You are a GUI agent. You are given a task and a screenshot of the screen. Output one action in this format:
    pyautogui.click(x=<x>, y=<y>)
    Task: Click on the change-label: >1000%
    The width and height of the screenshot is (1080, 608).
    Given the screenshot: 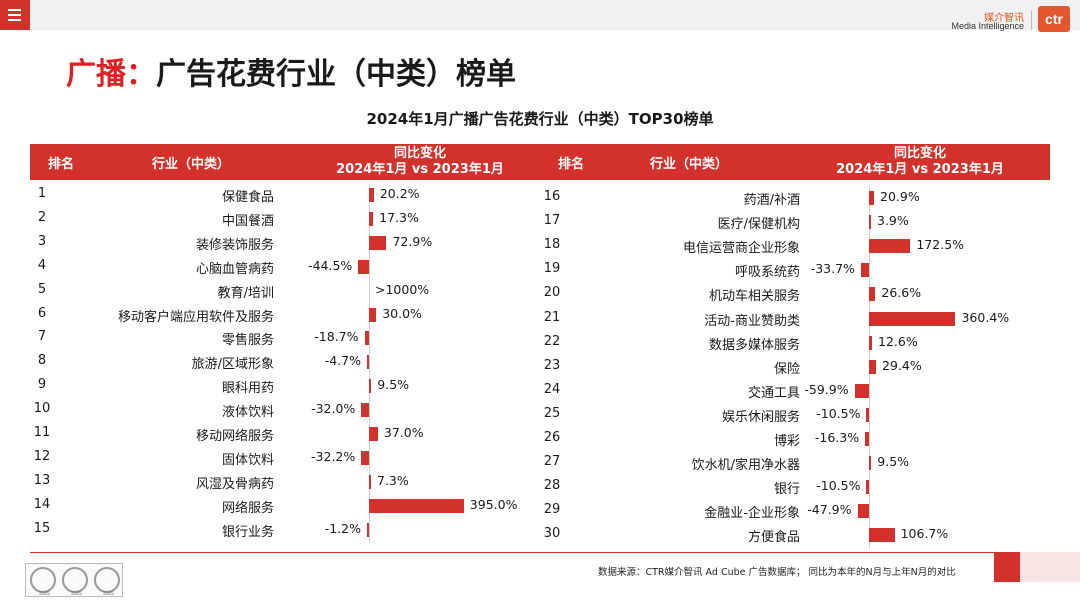 What is the action you would take?
    pyautogui.click(x=402, y=289)
    